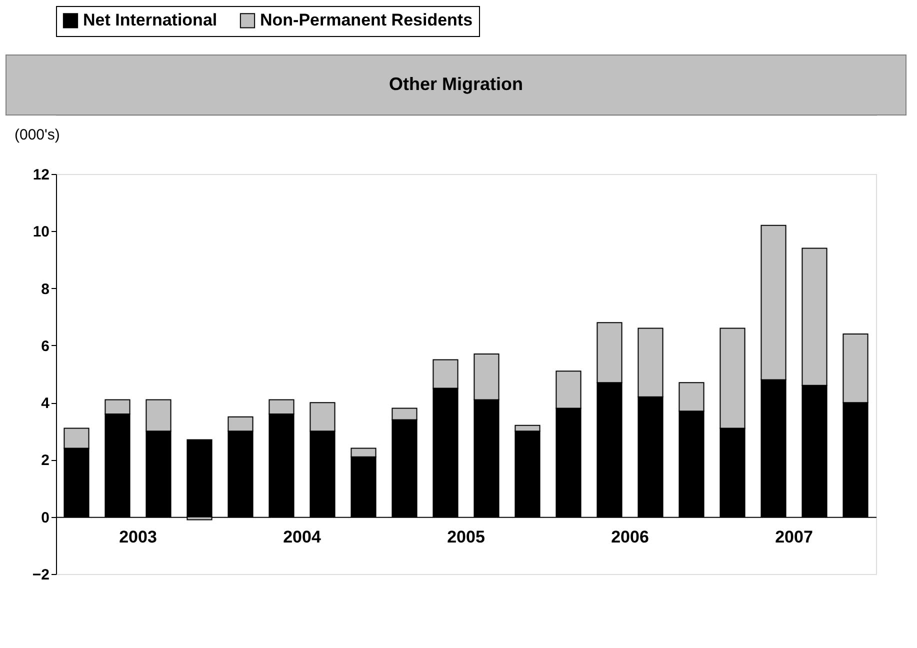  I want to click on x-tick-label: 2004, so click(302, 536).